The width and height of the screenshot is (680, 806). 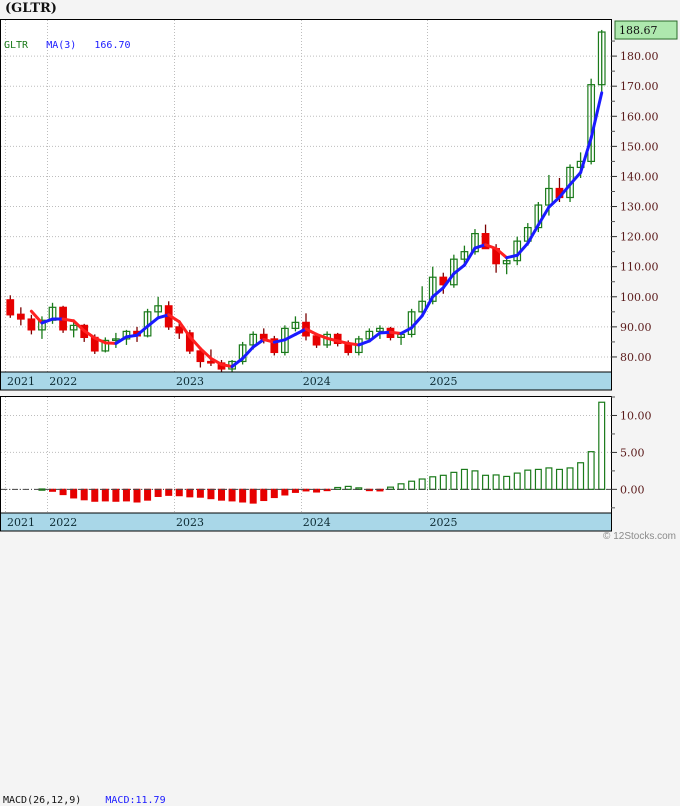 I want to click on macd-x-axis-band, so click(x=306, y=522).